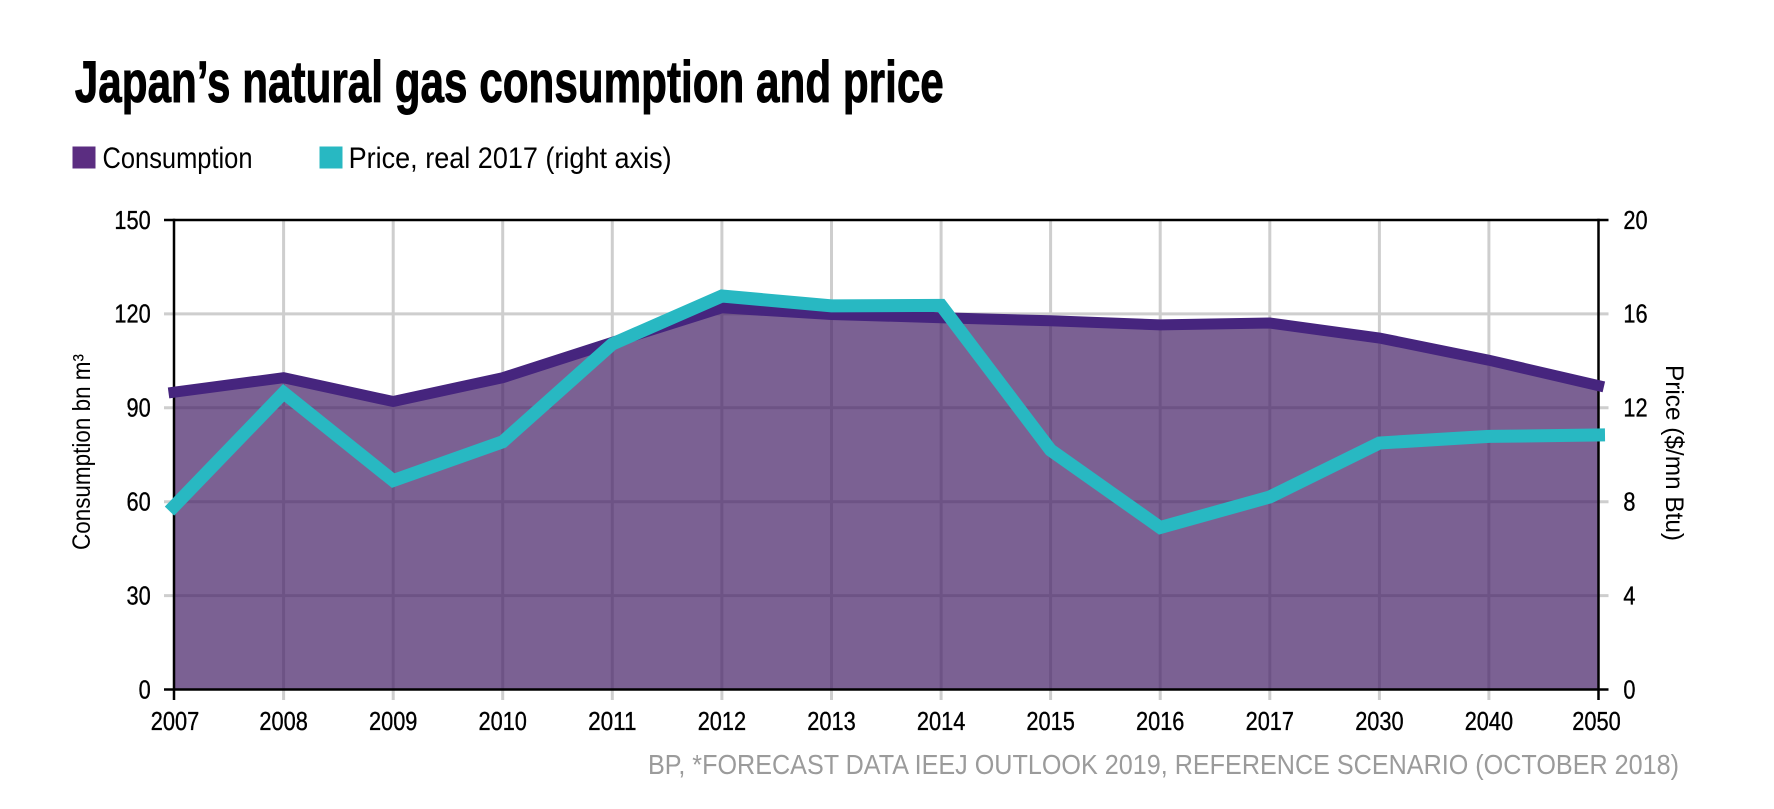  What do you see at coordinates (1270, 721) in the screenshot?
I see `svg-text: 2017` at bounding box center [1270, 721].